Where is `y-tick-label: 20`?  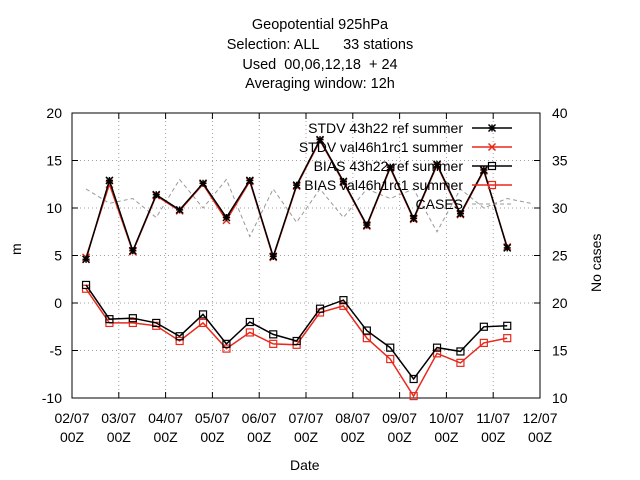
y-tick-label: 20 is located at coordinates (54, 113).